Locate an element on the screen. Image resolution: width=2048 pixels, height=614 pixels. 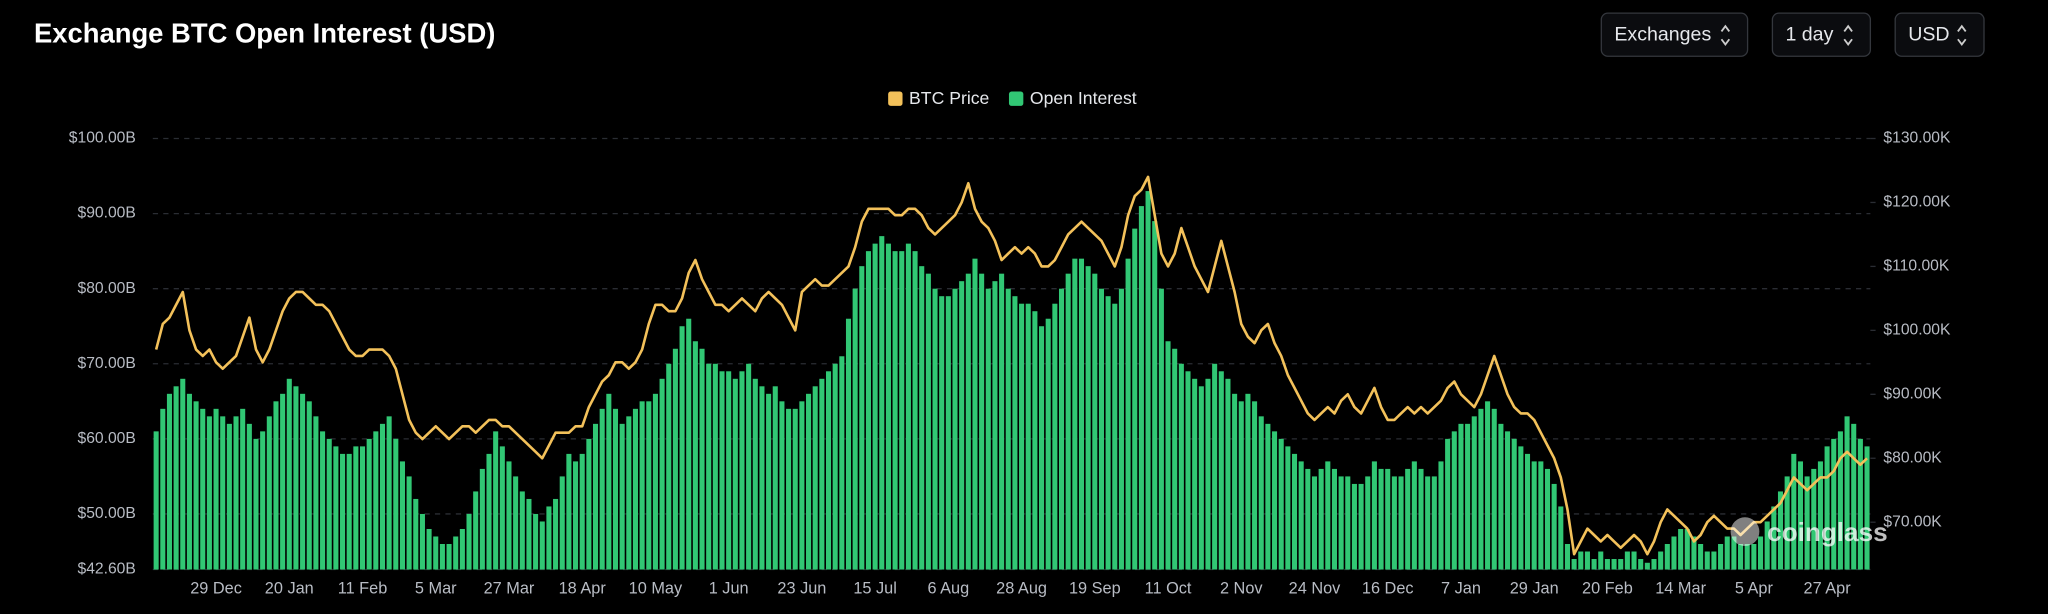
watermark-logo is located at coordinates (1745, 532).